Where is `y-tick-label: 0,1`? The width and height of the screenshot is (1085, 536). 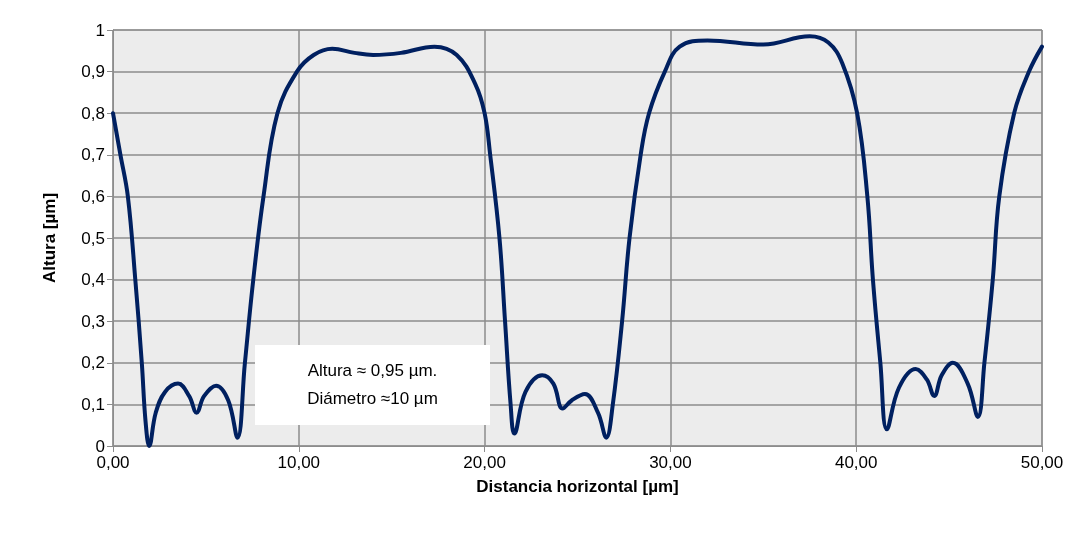 y-tick-label: 0,1 is located at coordinates (93, 404).